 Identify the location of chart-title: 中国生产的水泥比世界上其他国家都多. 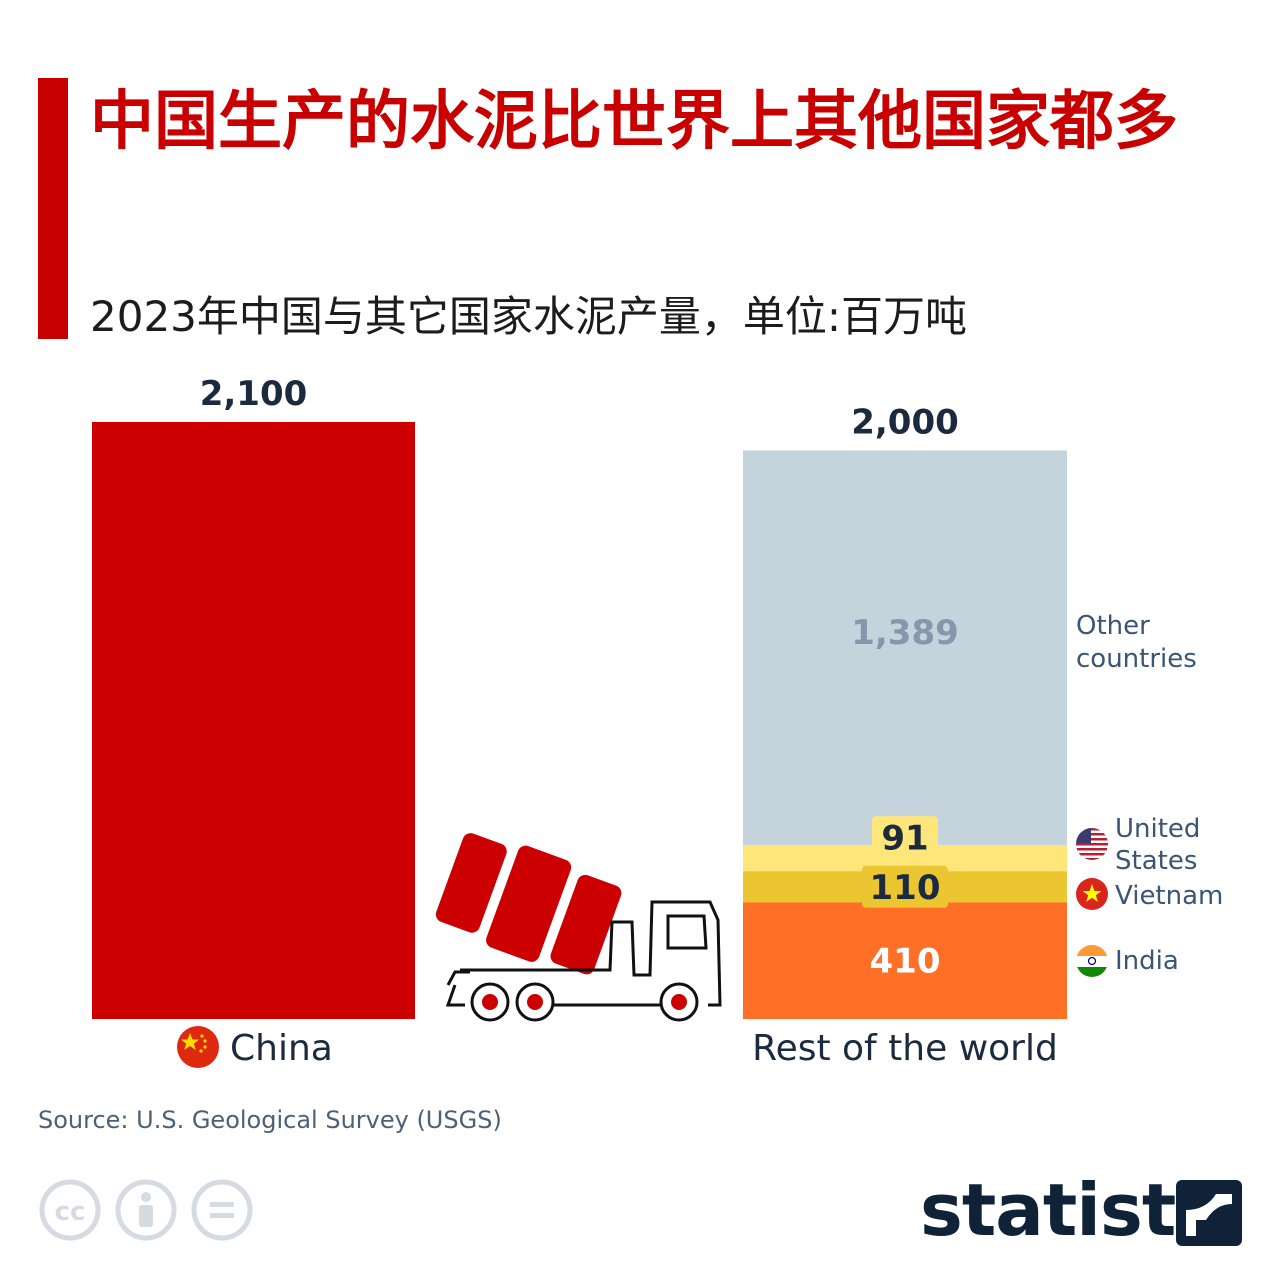
(634, 122).